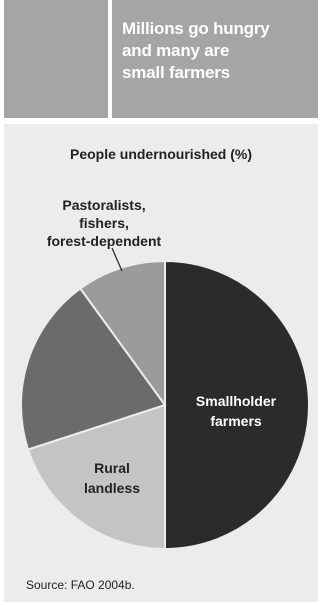 This screenshot has height=605, width=322. I want to click on label-rural-landless: Rural landless, so click(112, 478).